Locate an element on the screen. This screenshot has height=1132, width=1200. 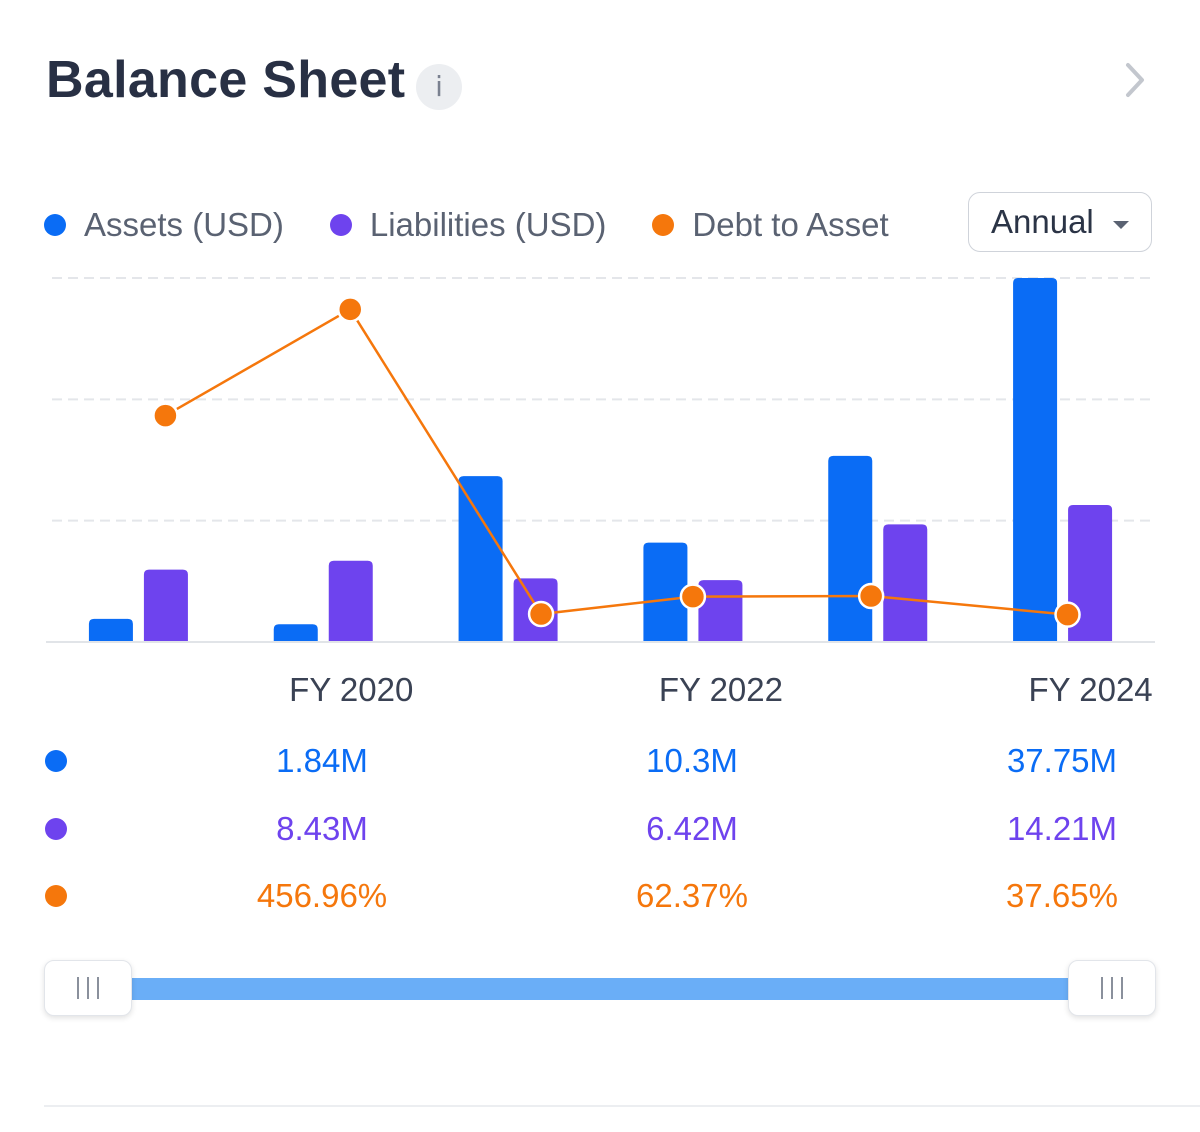
range-slider is located at coordinates (600, 989).